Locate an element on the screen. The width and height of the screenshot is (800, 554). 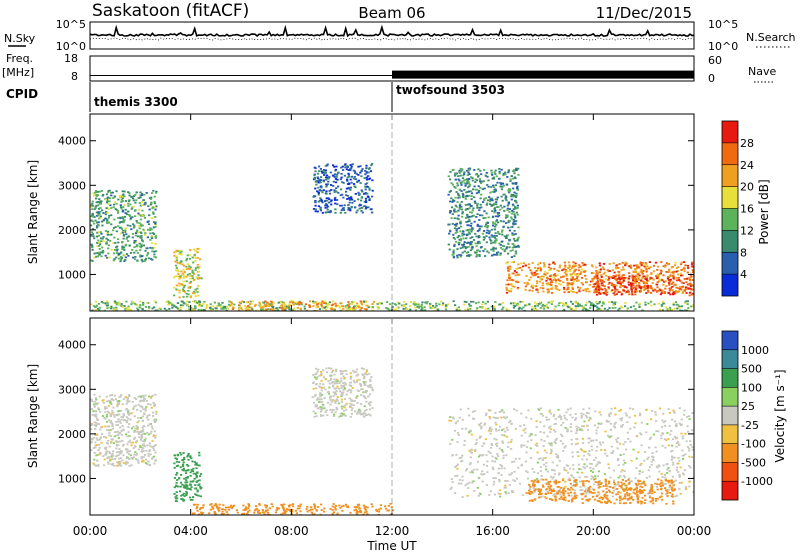
noise-left-tick-top: 10^5 is located at coordinates (71, 24).